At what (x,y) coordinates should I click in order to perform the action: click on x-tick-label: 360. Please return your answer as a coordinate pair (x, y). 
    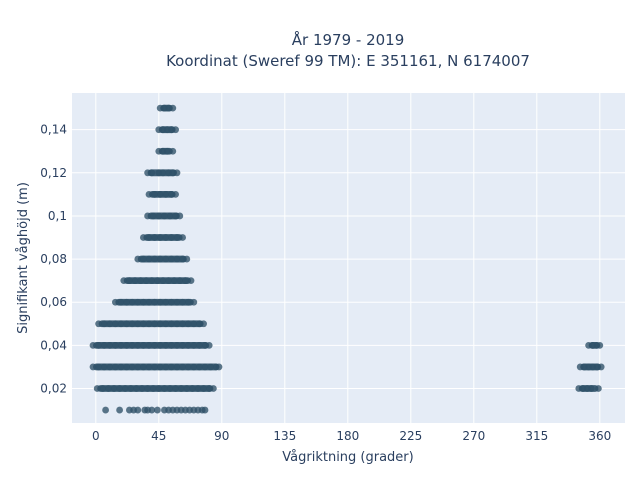
    Looking at the image, I should click on (599, 436).